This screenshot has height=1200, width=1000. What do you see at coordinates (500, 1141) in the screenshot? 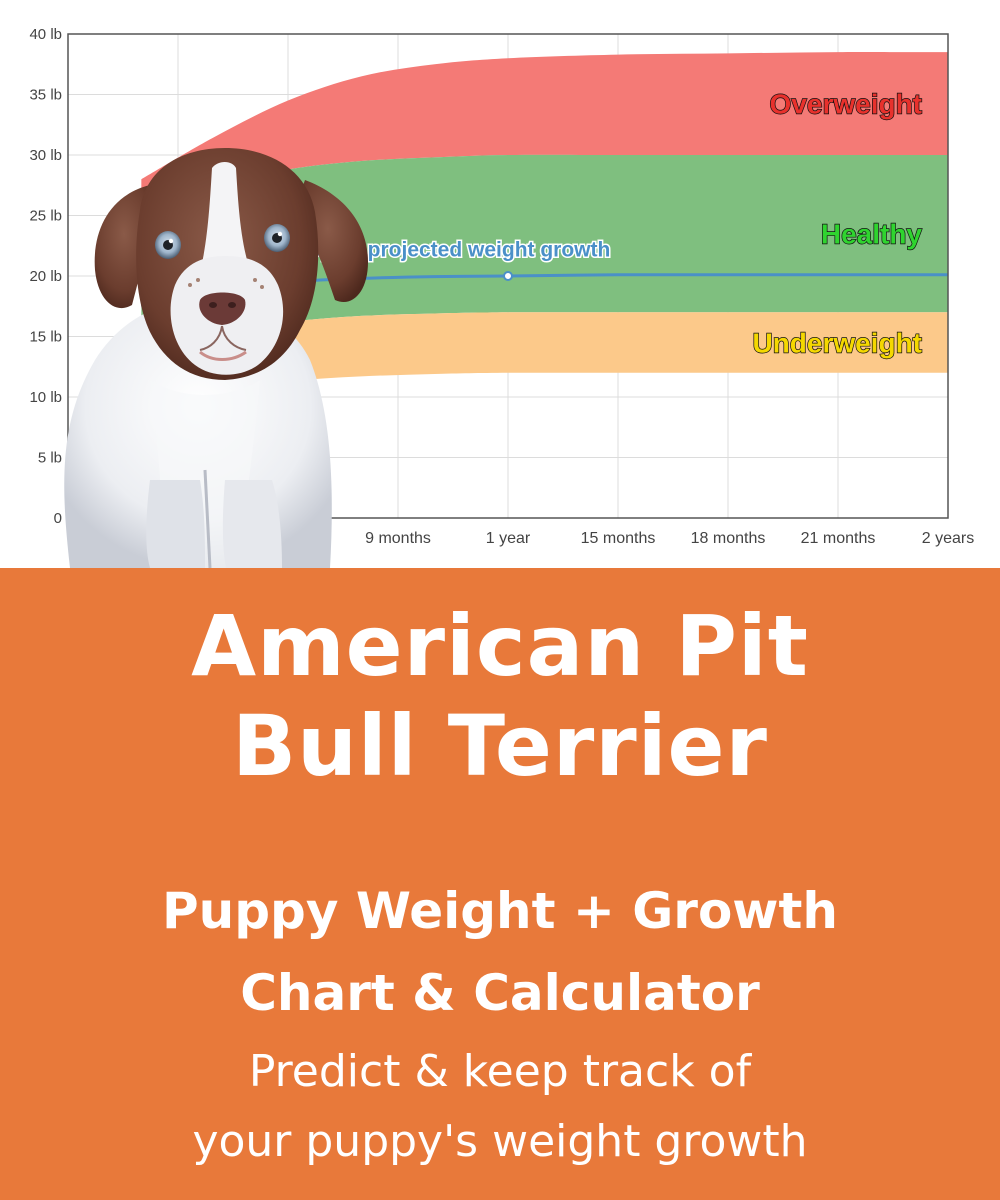
I see `tagline-line-2: your puppy's weight growth` at bounding box center [500, 1141].